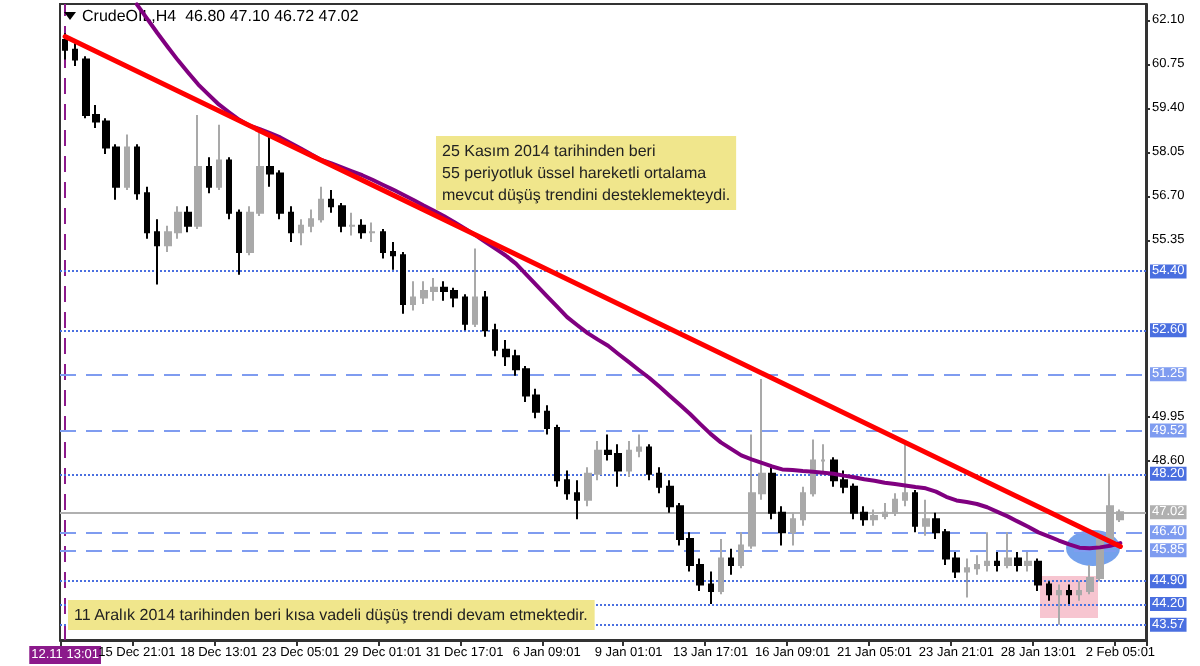  What do you see at coordinates (331, 615) in the screenshot?
I see `annotation: 11 Aralık 2014 tarihinden beri kısa vadeli düşüş trendi devam etmektedir.` at bounding box center [331, 615].